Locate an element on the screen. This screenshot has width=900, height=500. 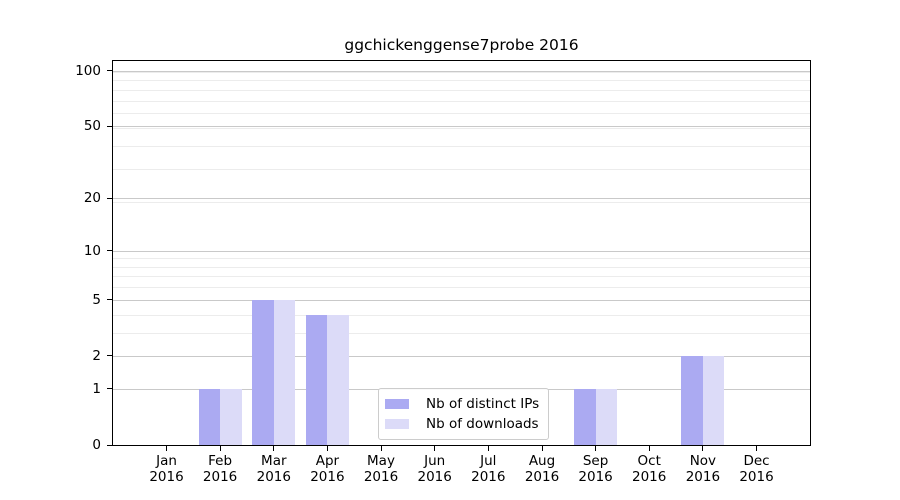
legend-label-distinct-ips: Nb of distinct IPs is located at coordinates (483, 404).